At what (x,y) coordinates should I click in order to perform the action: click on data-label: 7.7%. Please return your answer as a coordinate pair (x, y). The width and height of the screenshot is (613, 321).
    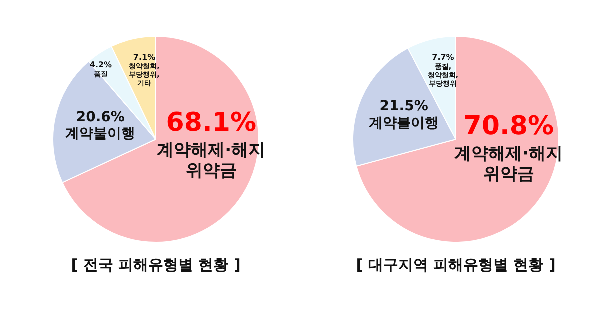
    Looking at the image, I should click on (443, 57).